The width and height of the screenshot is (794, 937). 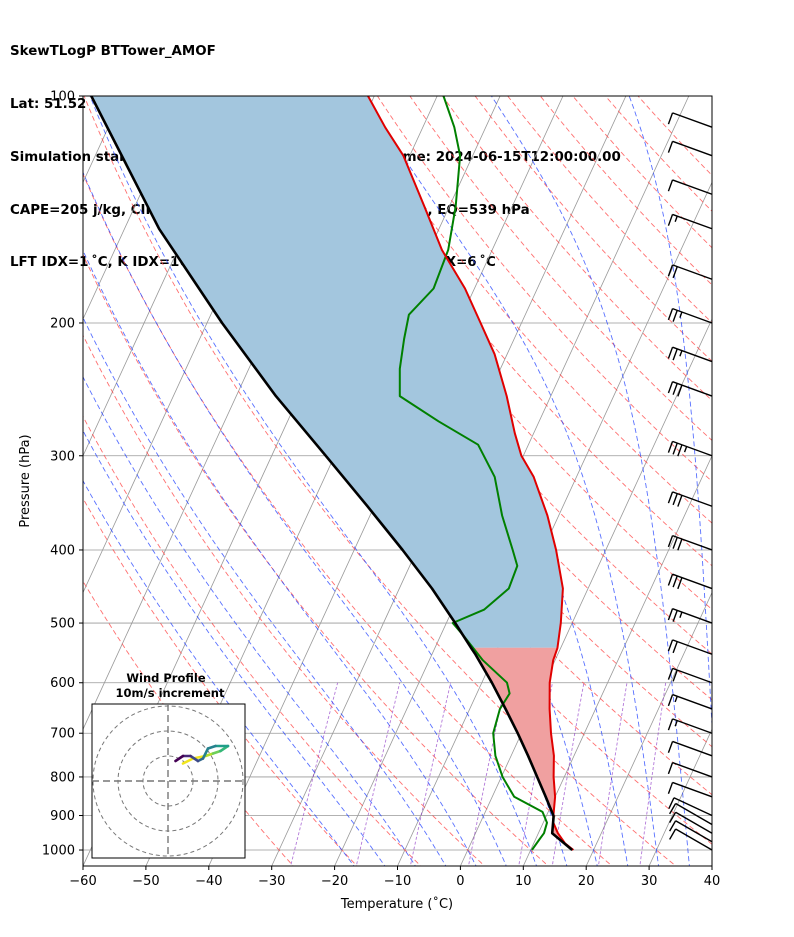 I want to click on x-tick-label: −50, so click(x=145, y=881).